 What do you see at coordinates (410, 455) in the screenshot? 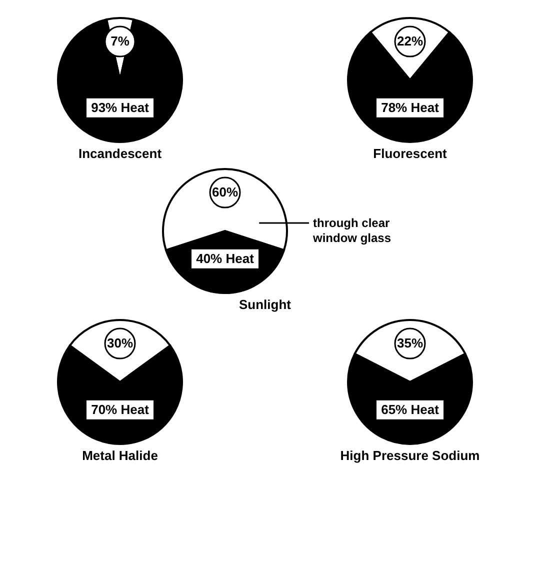
I see `text: High Pressure Sodium` at bounding box center [410, 455].